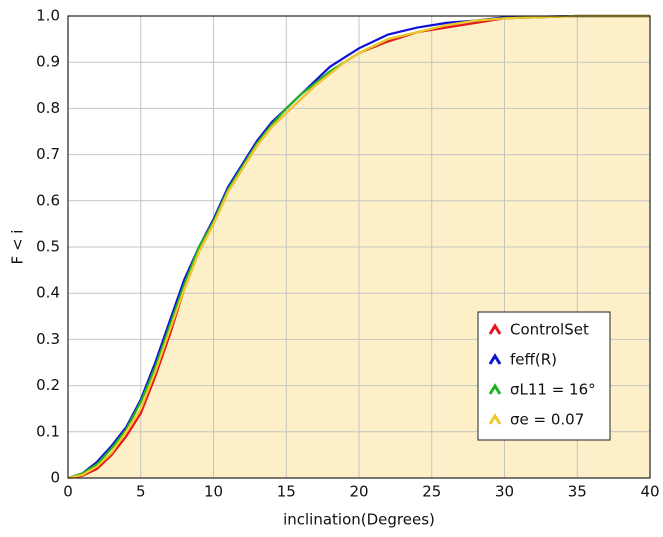  What do you see at coordinates (141, 492) in the screenshot?
I see `x-tick-label: 5` at bounding box center [141, 492].